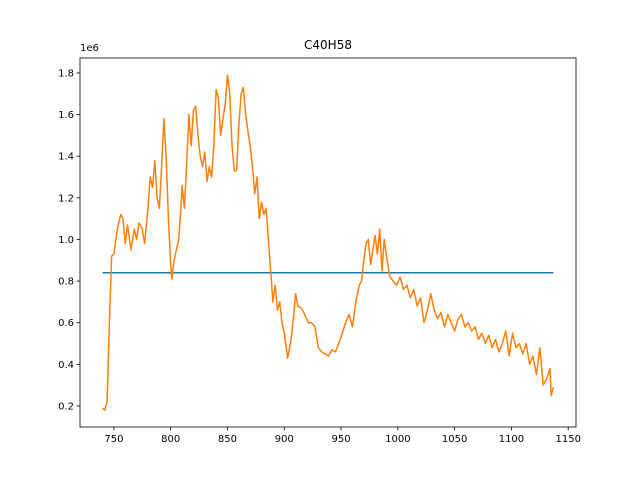 This screenshot has height=480, width=640. Describe the element at coordinates (284, 439) in the screenshot. I see `x-tick-label: 900` at that location.